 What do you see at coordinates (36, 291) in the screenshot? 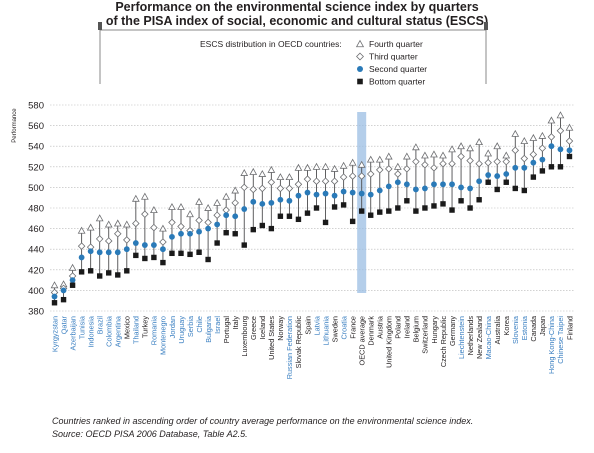
I see `y-tick-label: 400` at bounding box center [36, 291].